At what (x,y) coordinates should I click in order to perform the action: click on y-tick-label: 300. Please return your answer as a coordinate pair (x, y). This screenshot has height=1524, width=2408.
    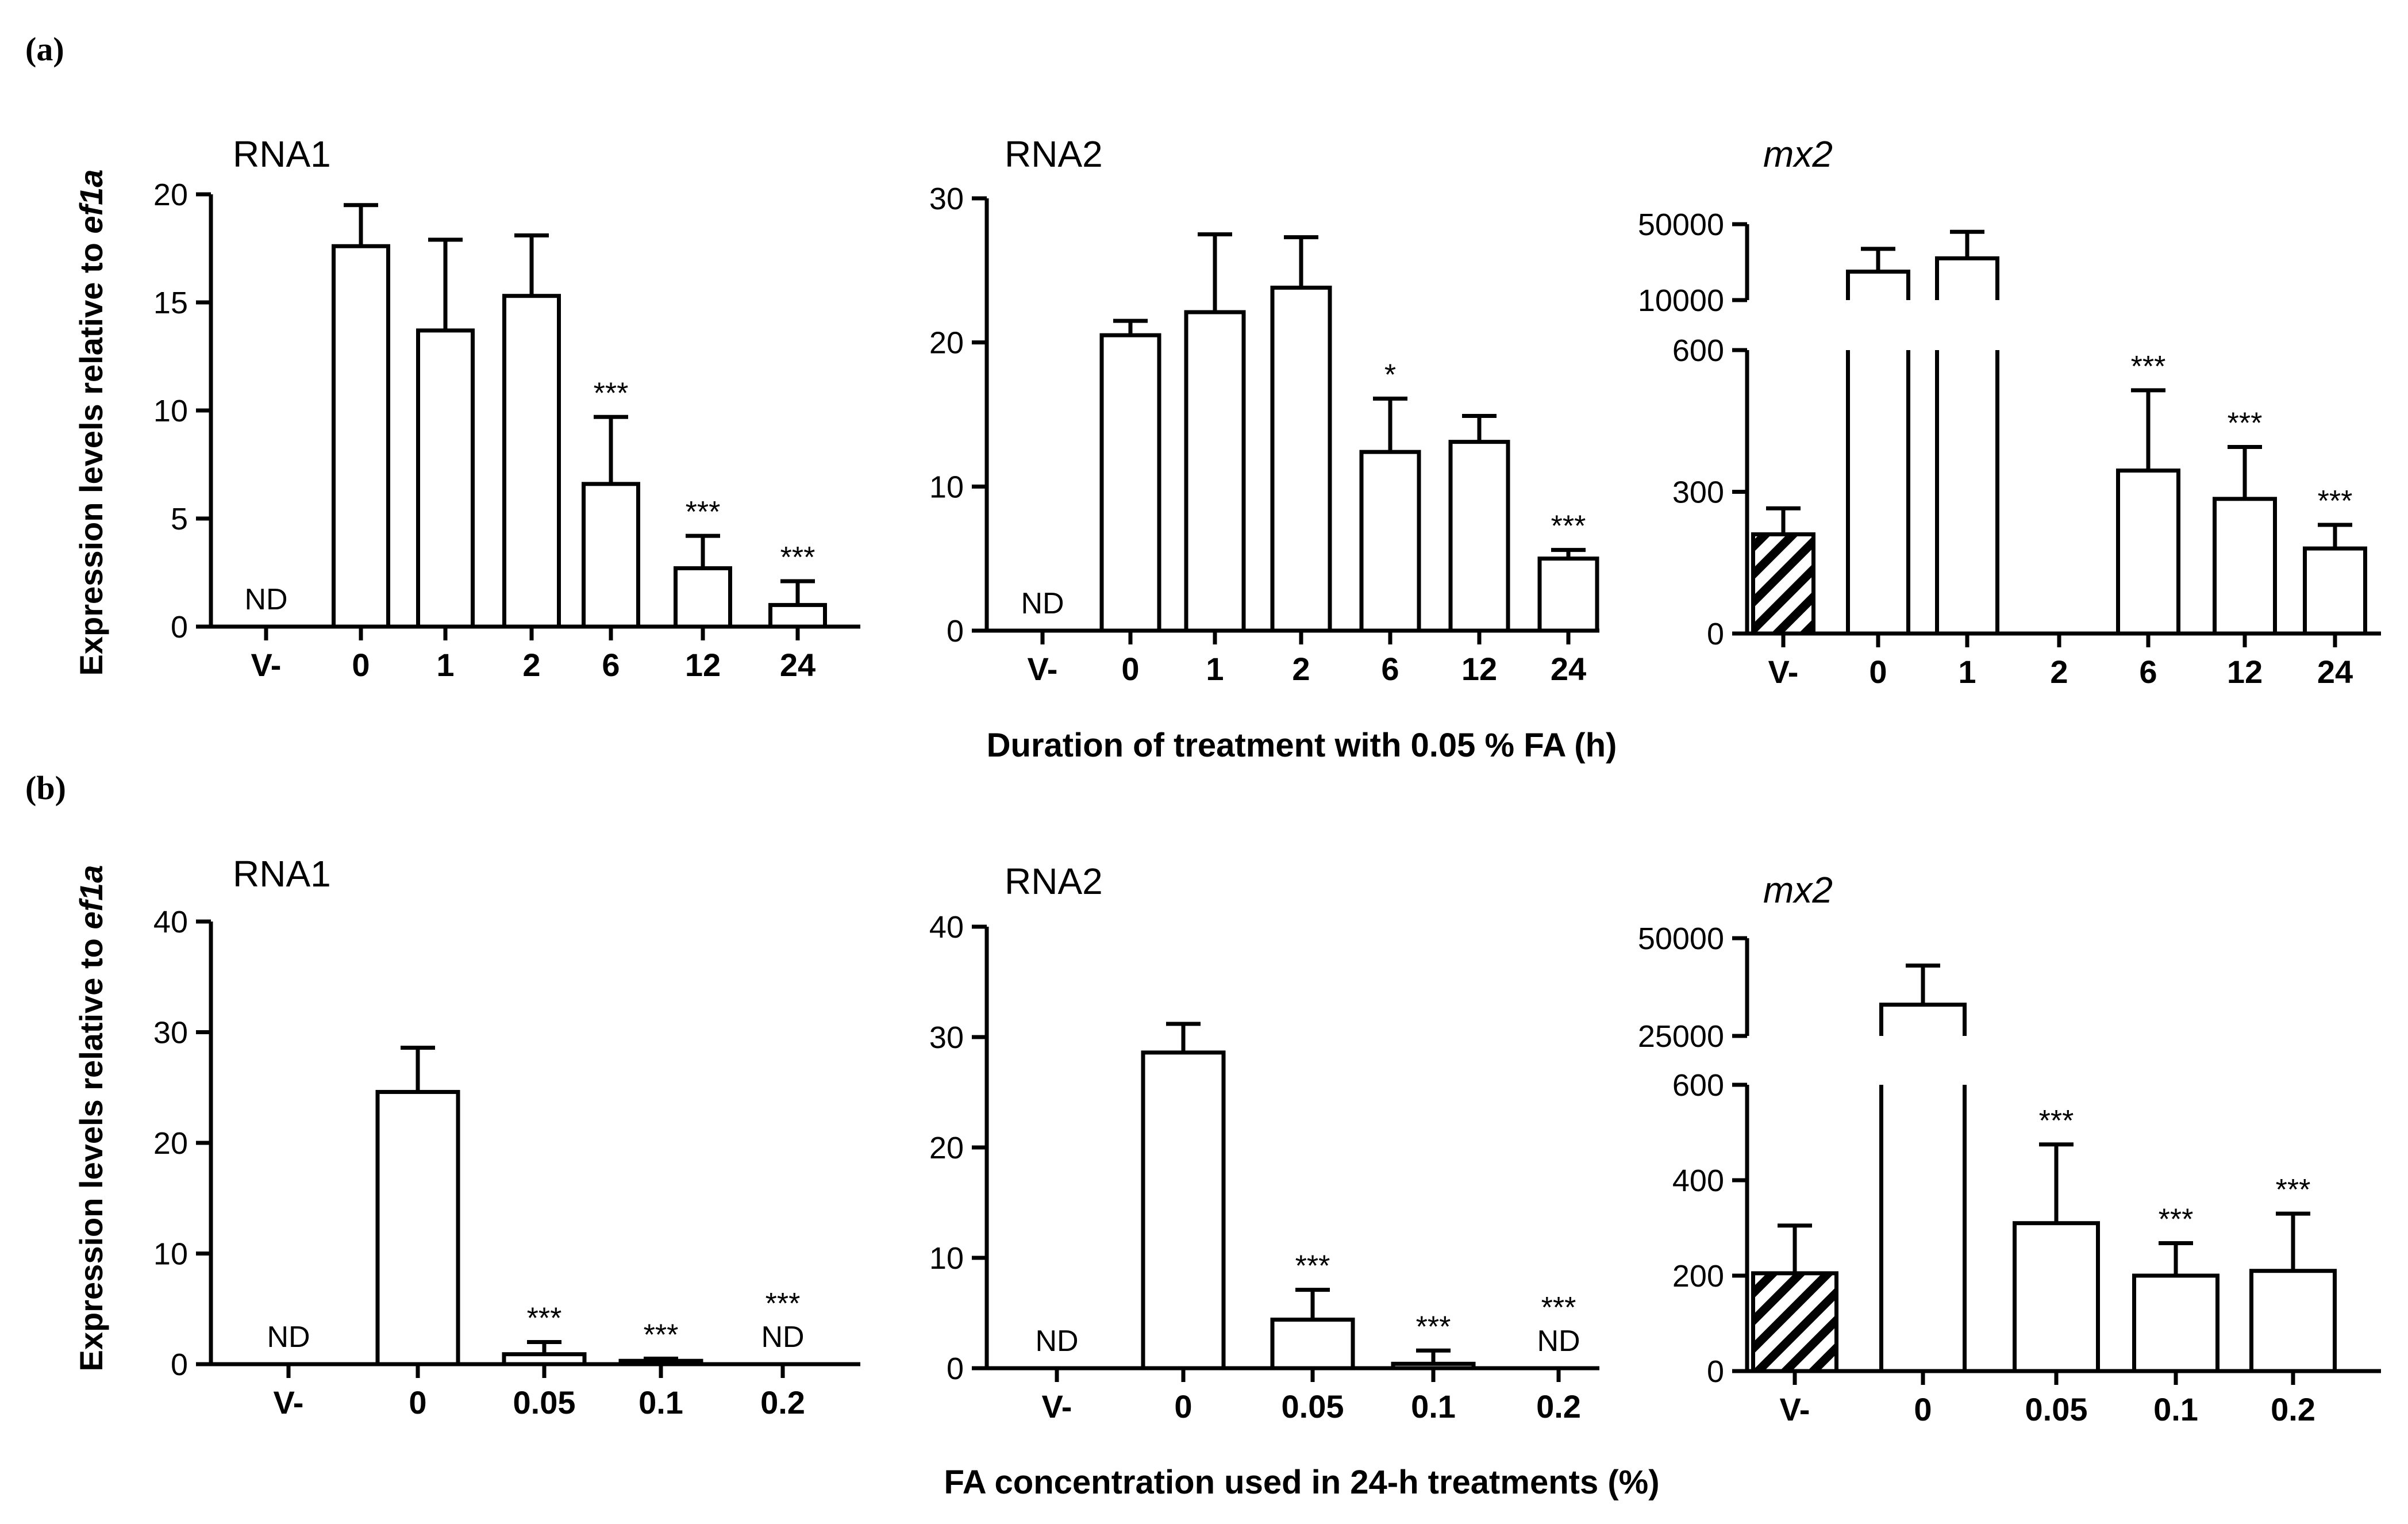
    Looking at the image, I should click on (1698, 492).